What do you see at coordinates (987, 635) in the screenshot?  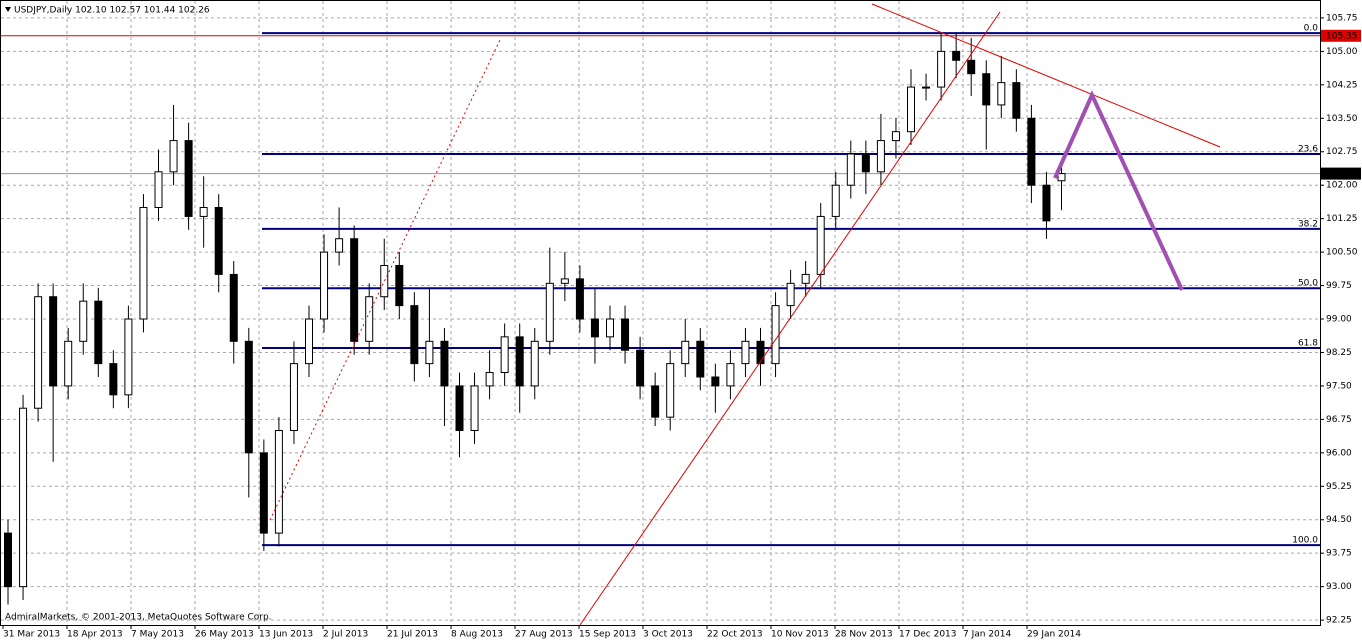 I see `x-tick-label: 7 Jan 2014` at bounding box center [987, 635].